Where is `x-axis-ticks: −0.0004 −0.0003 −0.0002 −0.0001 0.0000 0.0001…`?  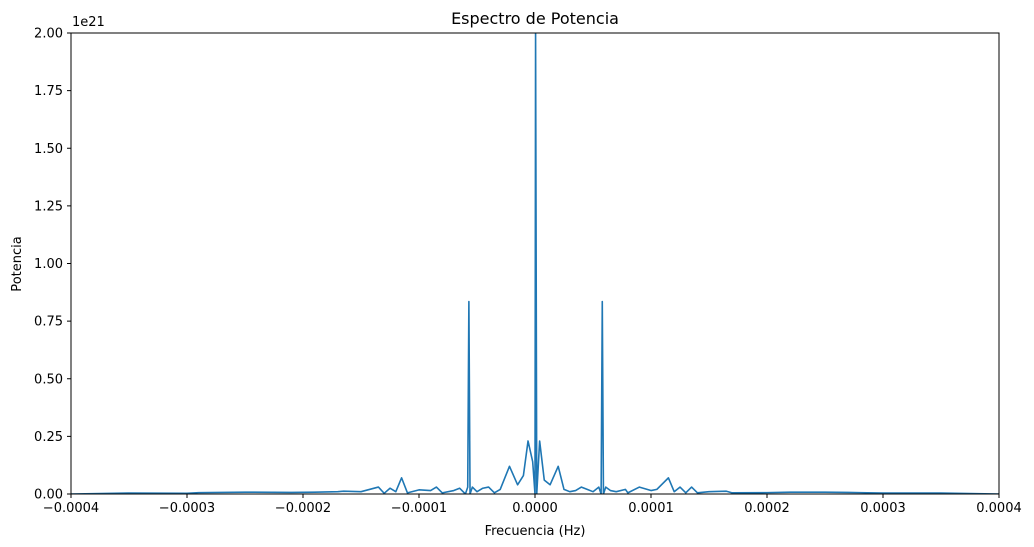
x-axis-ticks: −0.0004 −0.0003 −0.0002 −0.0001 0.0000 0.0001… is located at coordinates (532, 505).